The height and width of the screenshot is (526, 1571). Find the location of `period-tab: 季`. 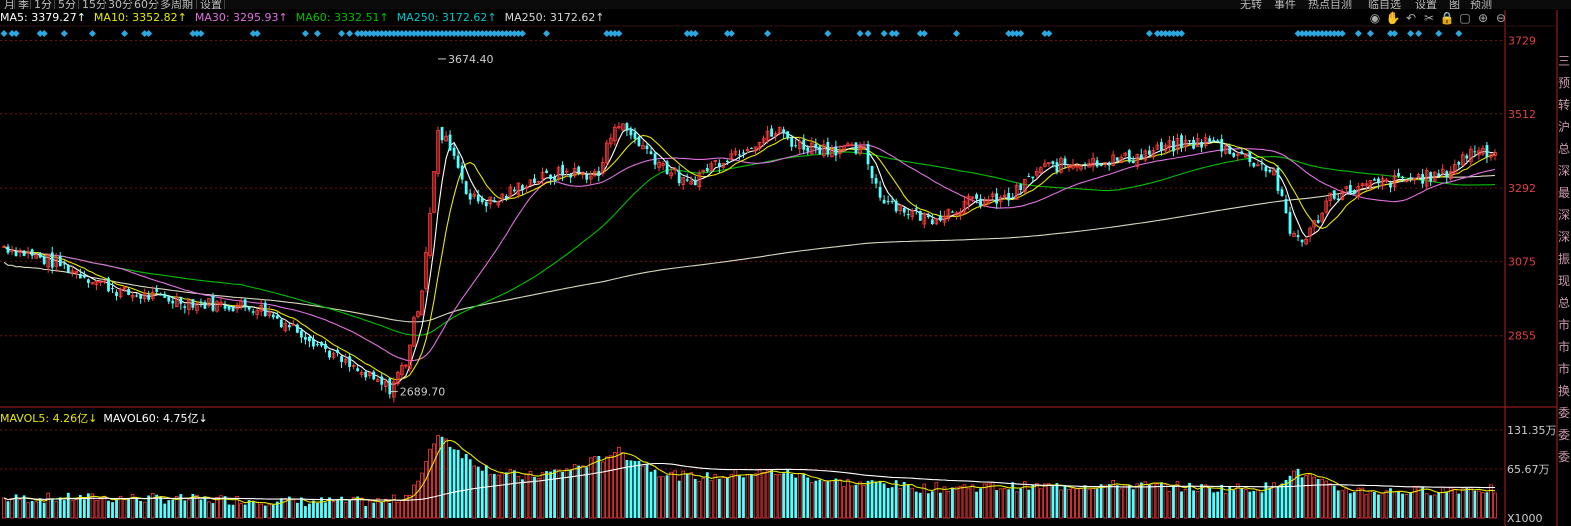

period-tab: 季 is located at coordinates (23, 4).